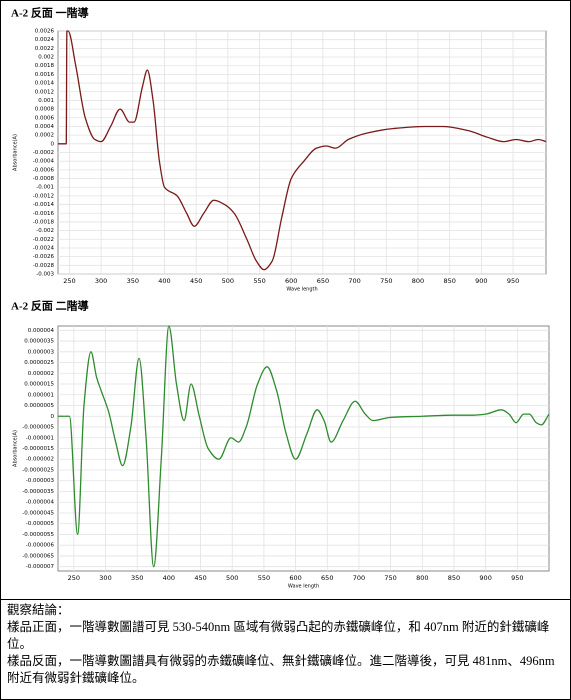  What do you see at coordinates (40, 438) in the screenshot?
I see `y-tick-label: -0.000001` at bounding box center [40, 438].